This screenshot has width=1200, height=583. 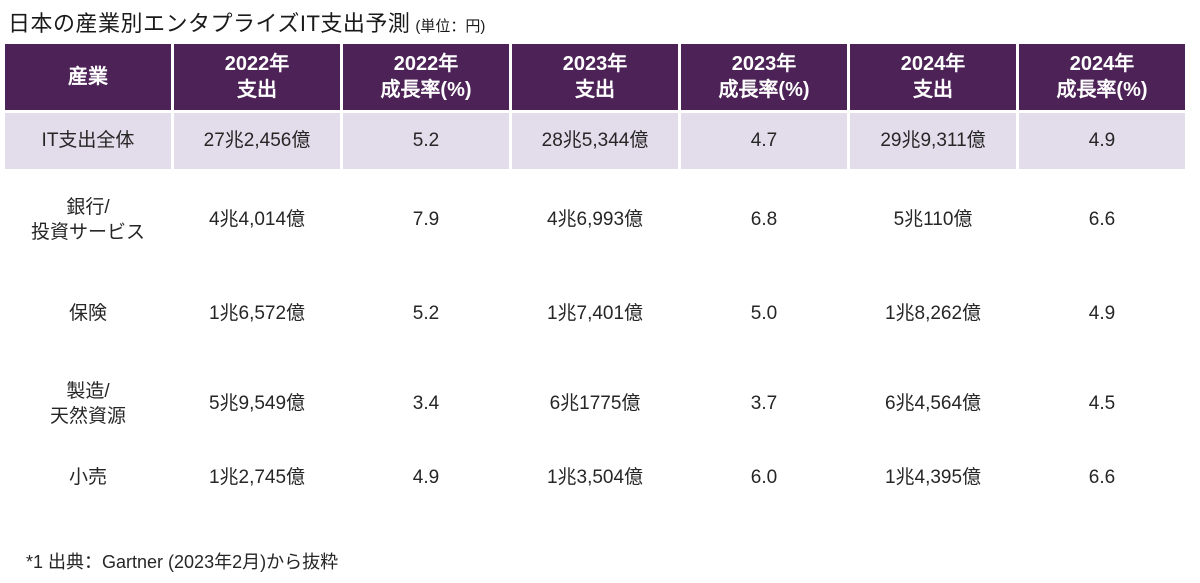 I want to click on data-cell: 27兆2,456億, so click(x=257, y=141).